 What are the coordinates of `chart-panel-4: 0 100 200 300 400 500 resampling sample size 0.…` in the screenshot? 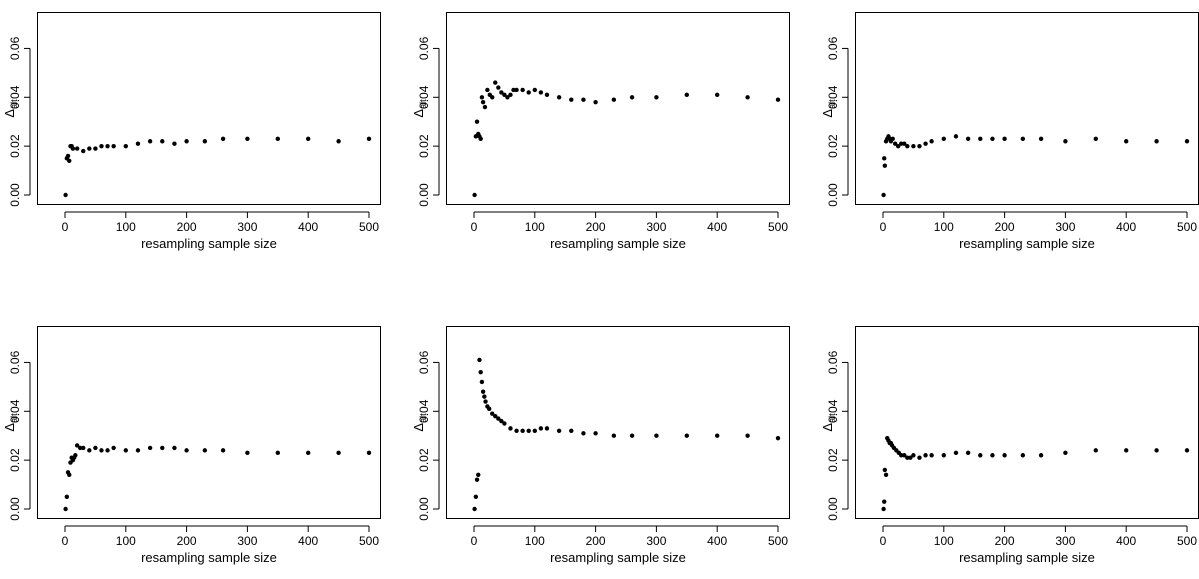 It's located at (191, 445).